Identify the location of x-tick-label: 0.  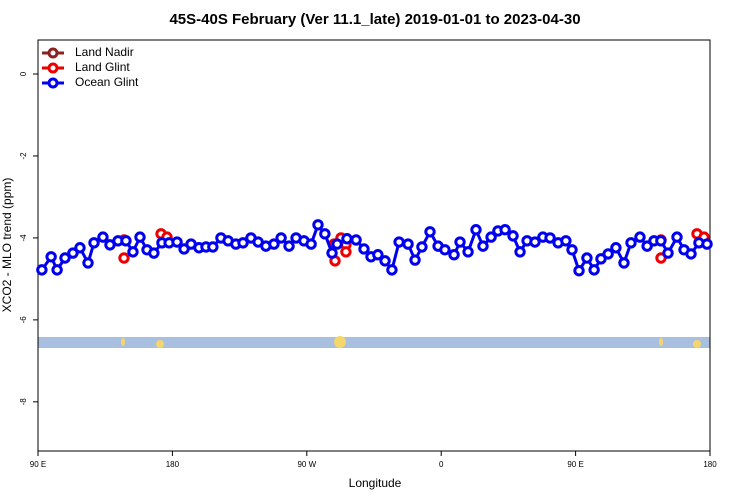
(441, 464).